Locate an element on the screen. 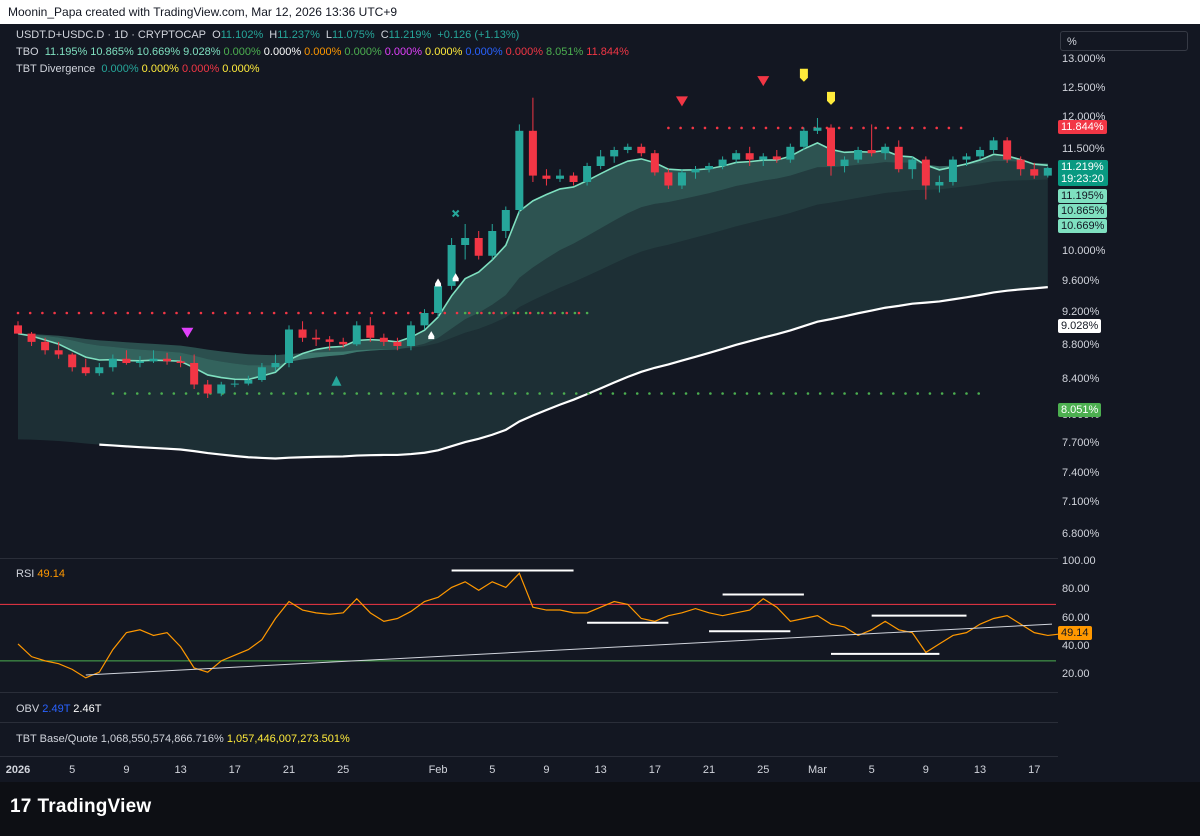 Image resolution: width=1200 pixels, height=836 pixels. rsi-legend: RSI 49.14 is located at coordinates (40, 574).